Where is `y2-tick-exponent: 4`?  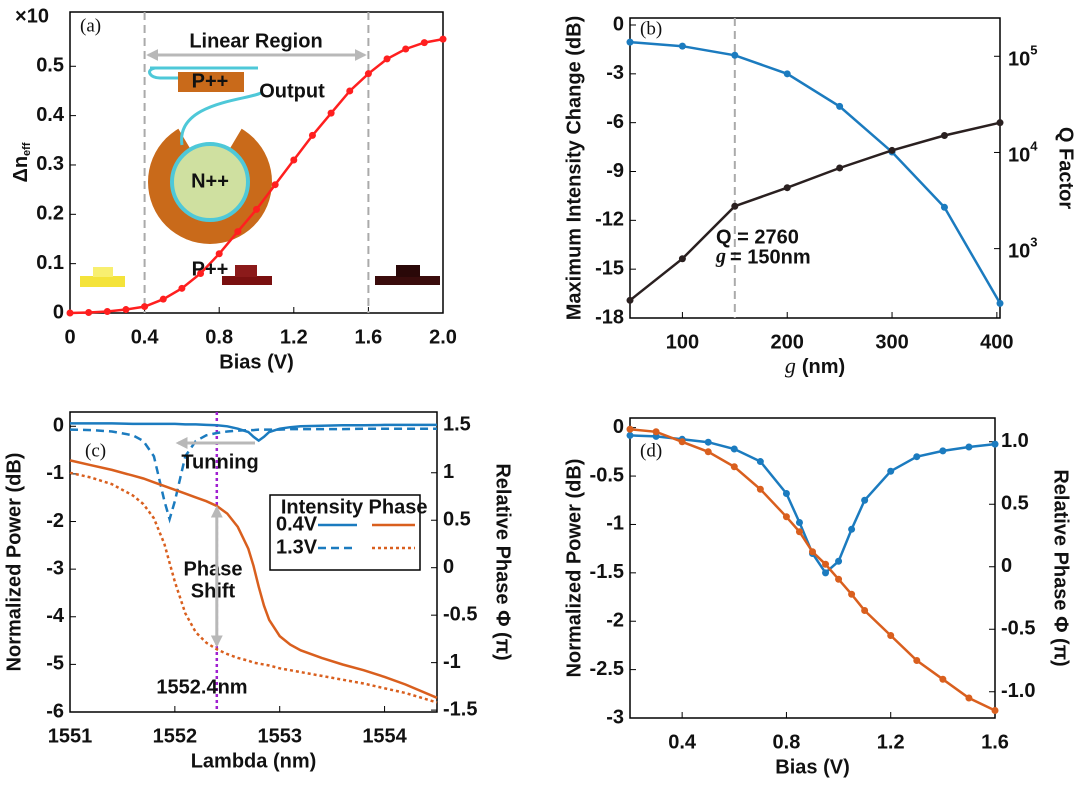 y2-tick-exponent: 4 is located at coordinates (1034, 146).